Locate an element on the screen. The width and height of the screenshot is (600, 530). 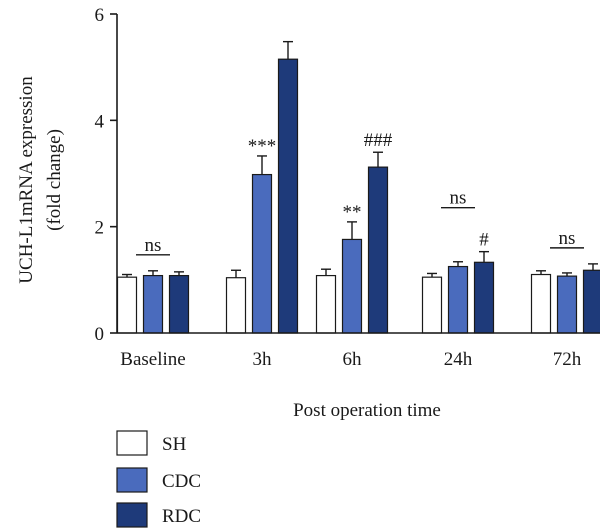
x-axis-title: Post operation time is located at coordinates (367, 410).